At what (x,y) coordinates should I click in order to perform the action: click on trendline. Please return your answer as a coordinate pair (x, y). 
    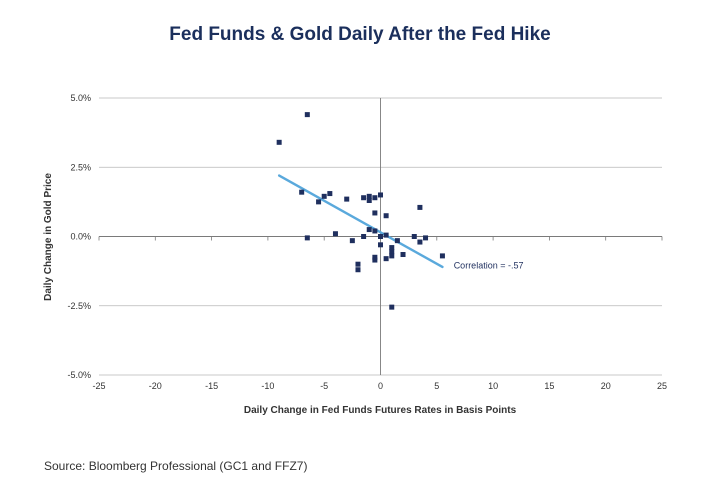
    Looking at the image, I should click on (360, 221).